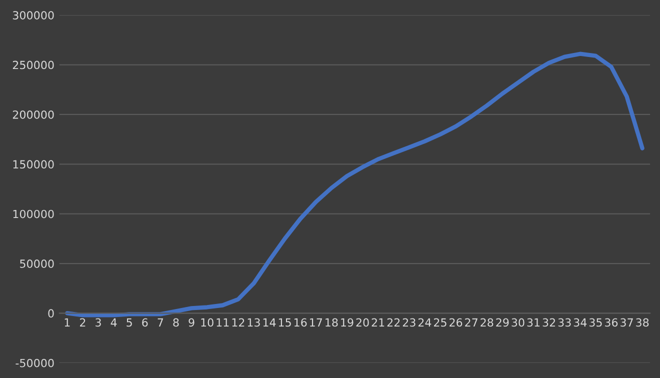  What do you see at coordinates (378, 322) in the screenshot?
I see `x-tick-label: 21` at bounding box center [378, 322].